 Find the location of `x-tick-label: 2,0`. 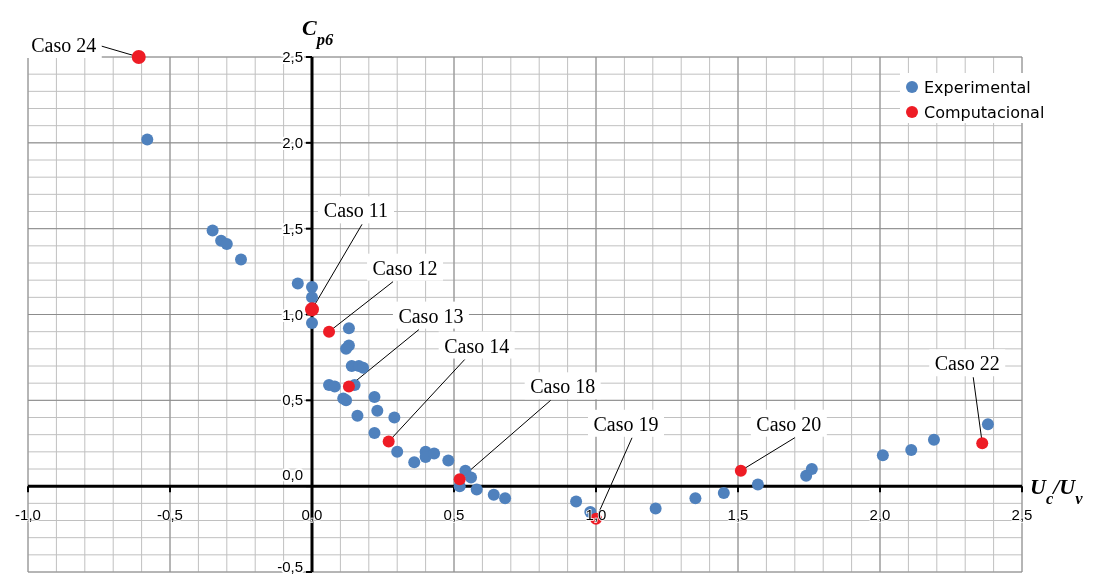

x-tick-label: 2,0 is located at coordinates (880, 515).